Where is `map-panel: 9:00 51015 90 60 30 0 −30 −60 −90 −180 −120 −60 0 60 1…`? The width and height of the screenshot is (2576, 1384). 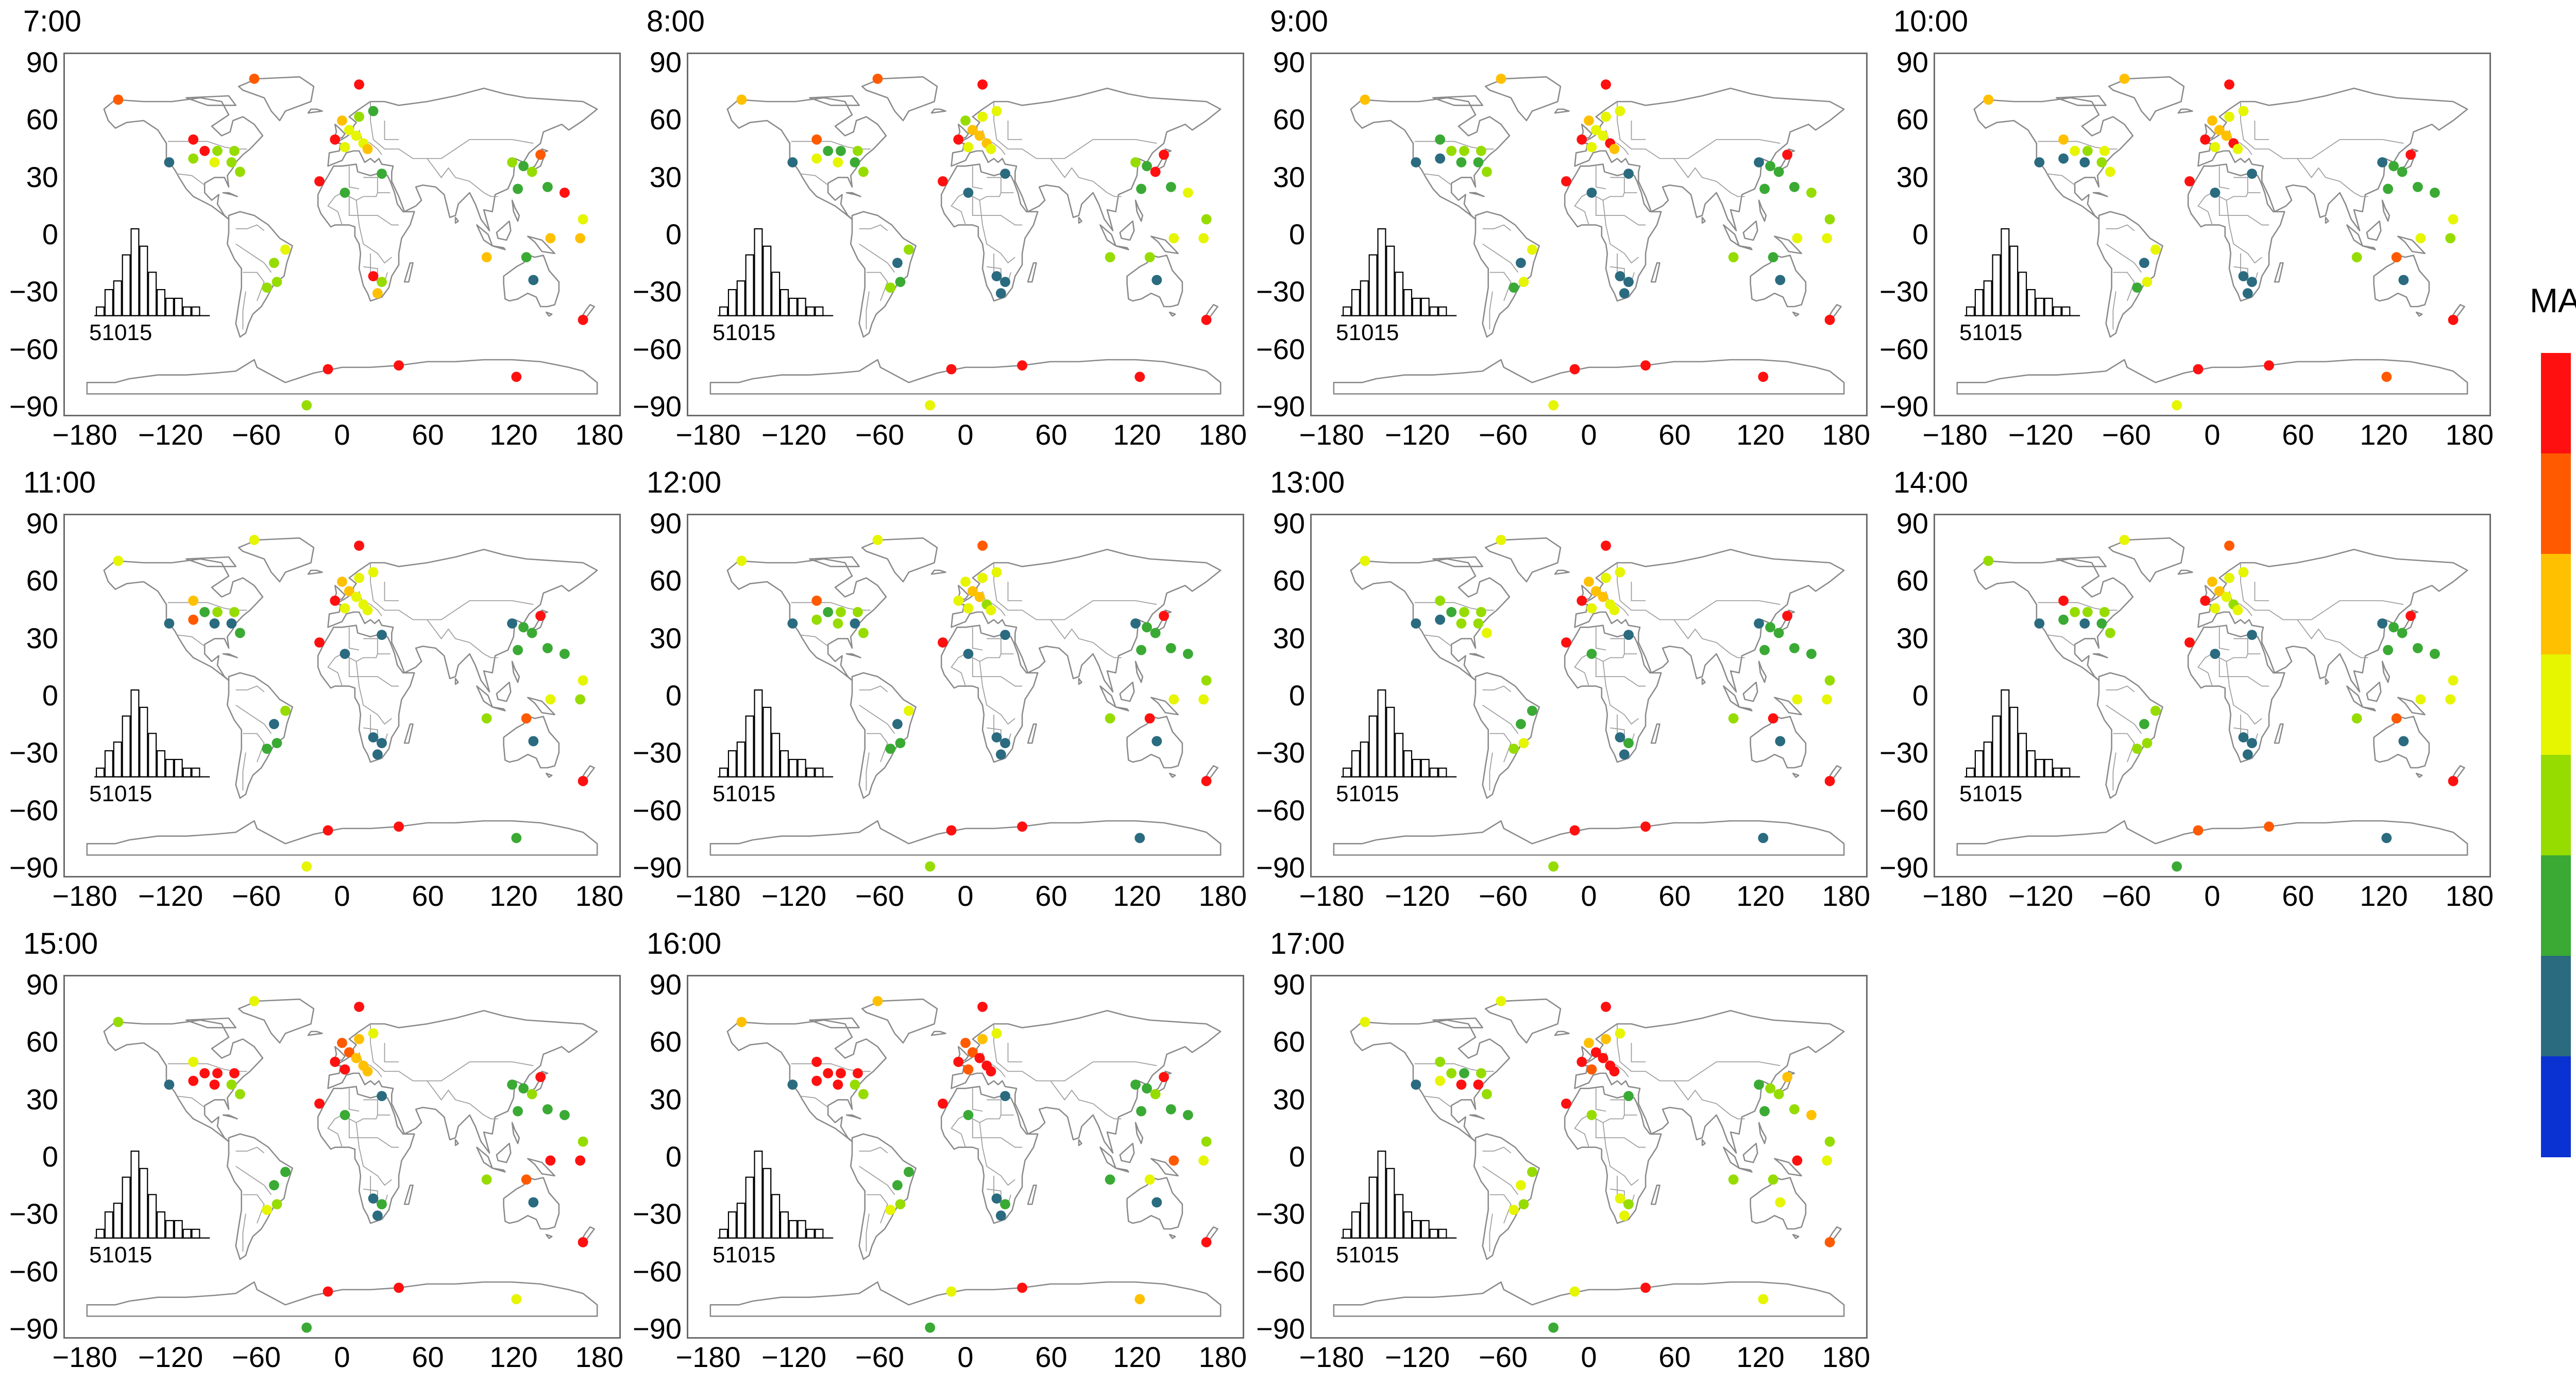
map-panel: 9:00 51015 90 60 30 0 −30 −60 −90 −180 −120 −60 0 60 1… is located at coordinates (1558, 230).